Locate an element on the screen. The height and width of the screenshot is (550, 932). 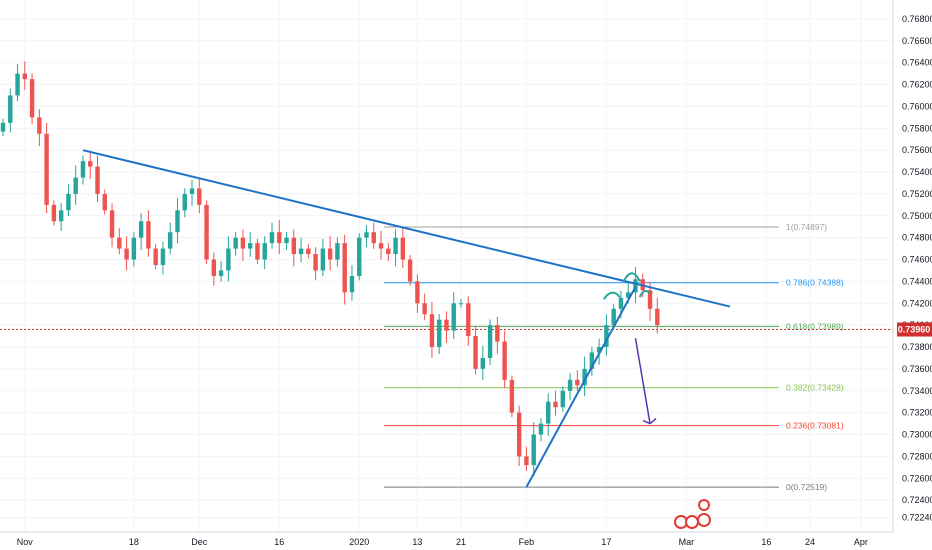
fib-level-label: 0.236(0.73081) is located at coordinates (815, 426).